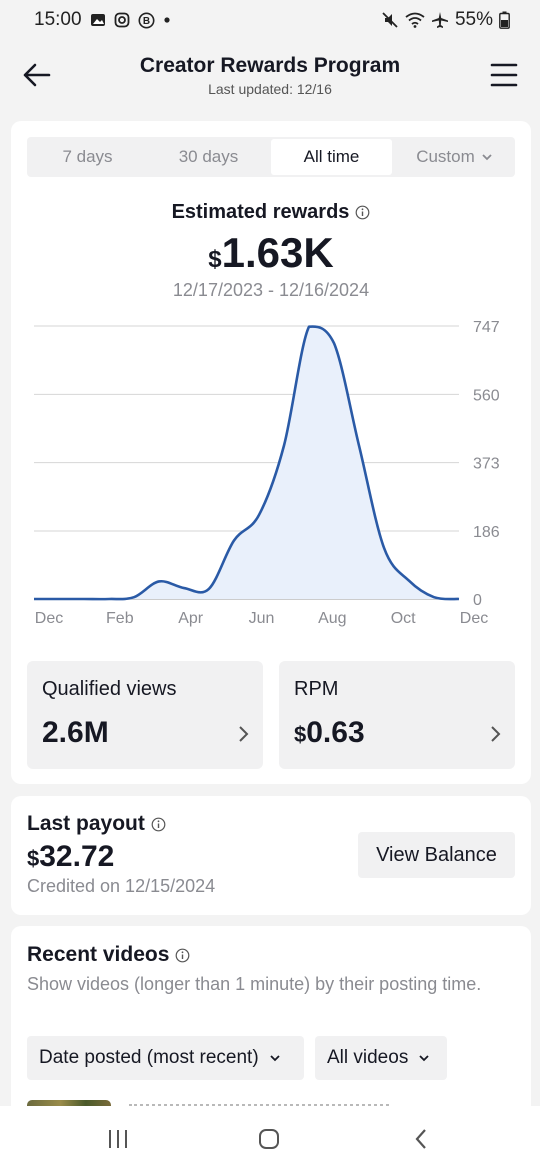 The width and height of the screenshot is (540, 1170). Describe the element at coordinates (259, 1107) in the screenshot. I see `video-title-partial` at that location.